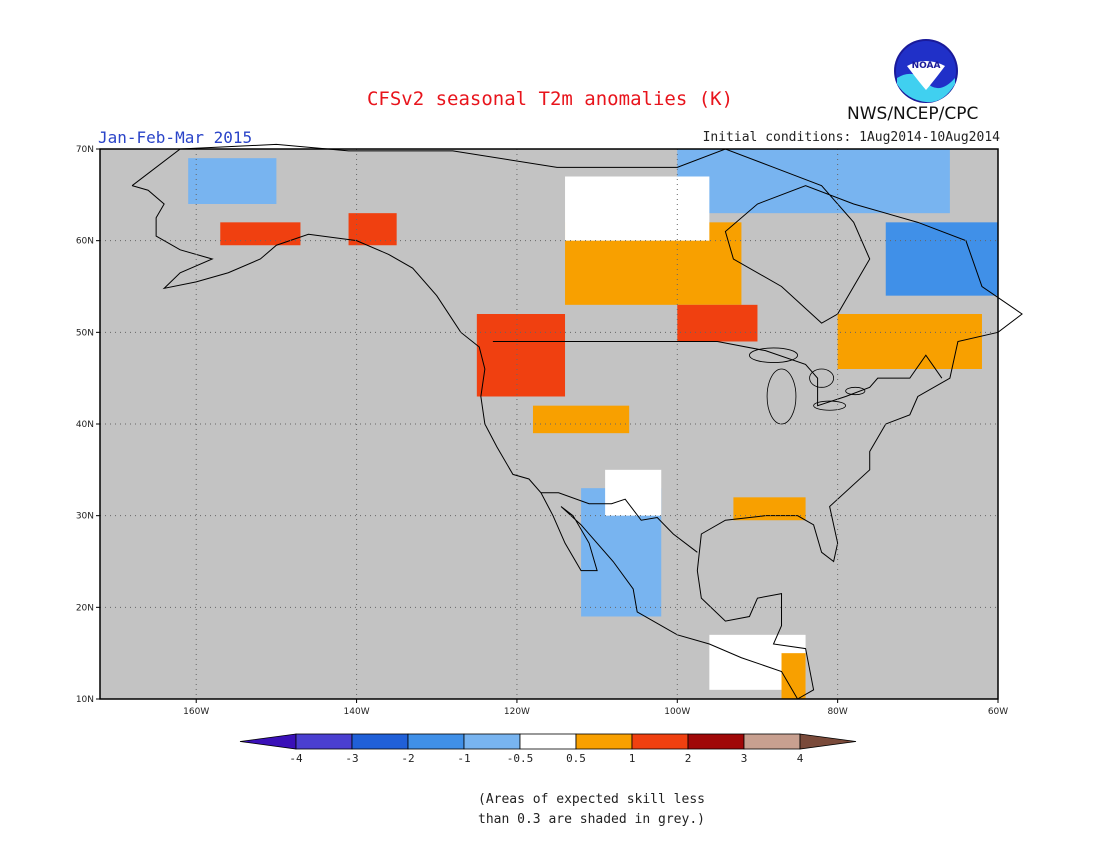 The height and width of the screenshot is (850, 1100). Describe the element at coordinates (85, 242) in the screenshot. I see `lat-tick-label: 60N` at that location.